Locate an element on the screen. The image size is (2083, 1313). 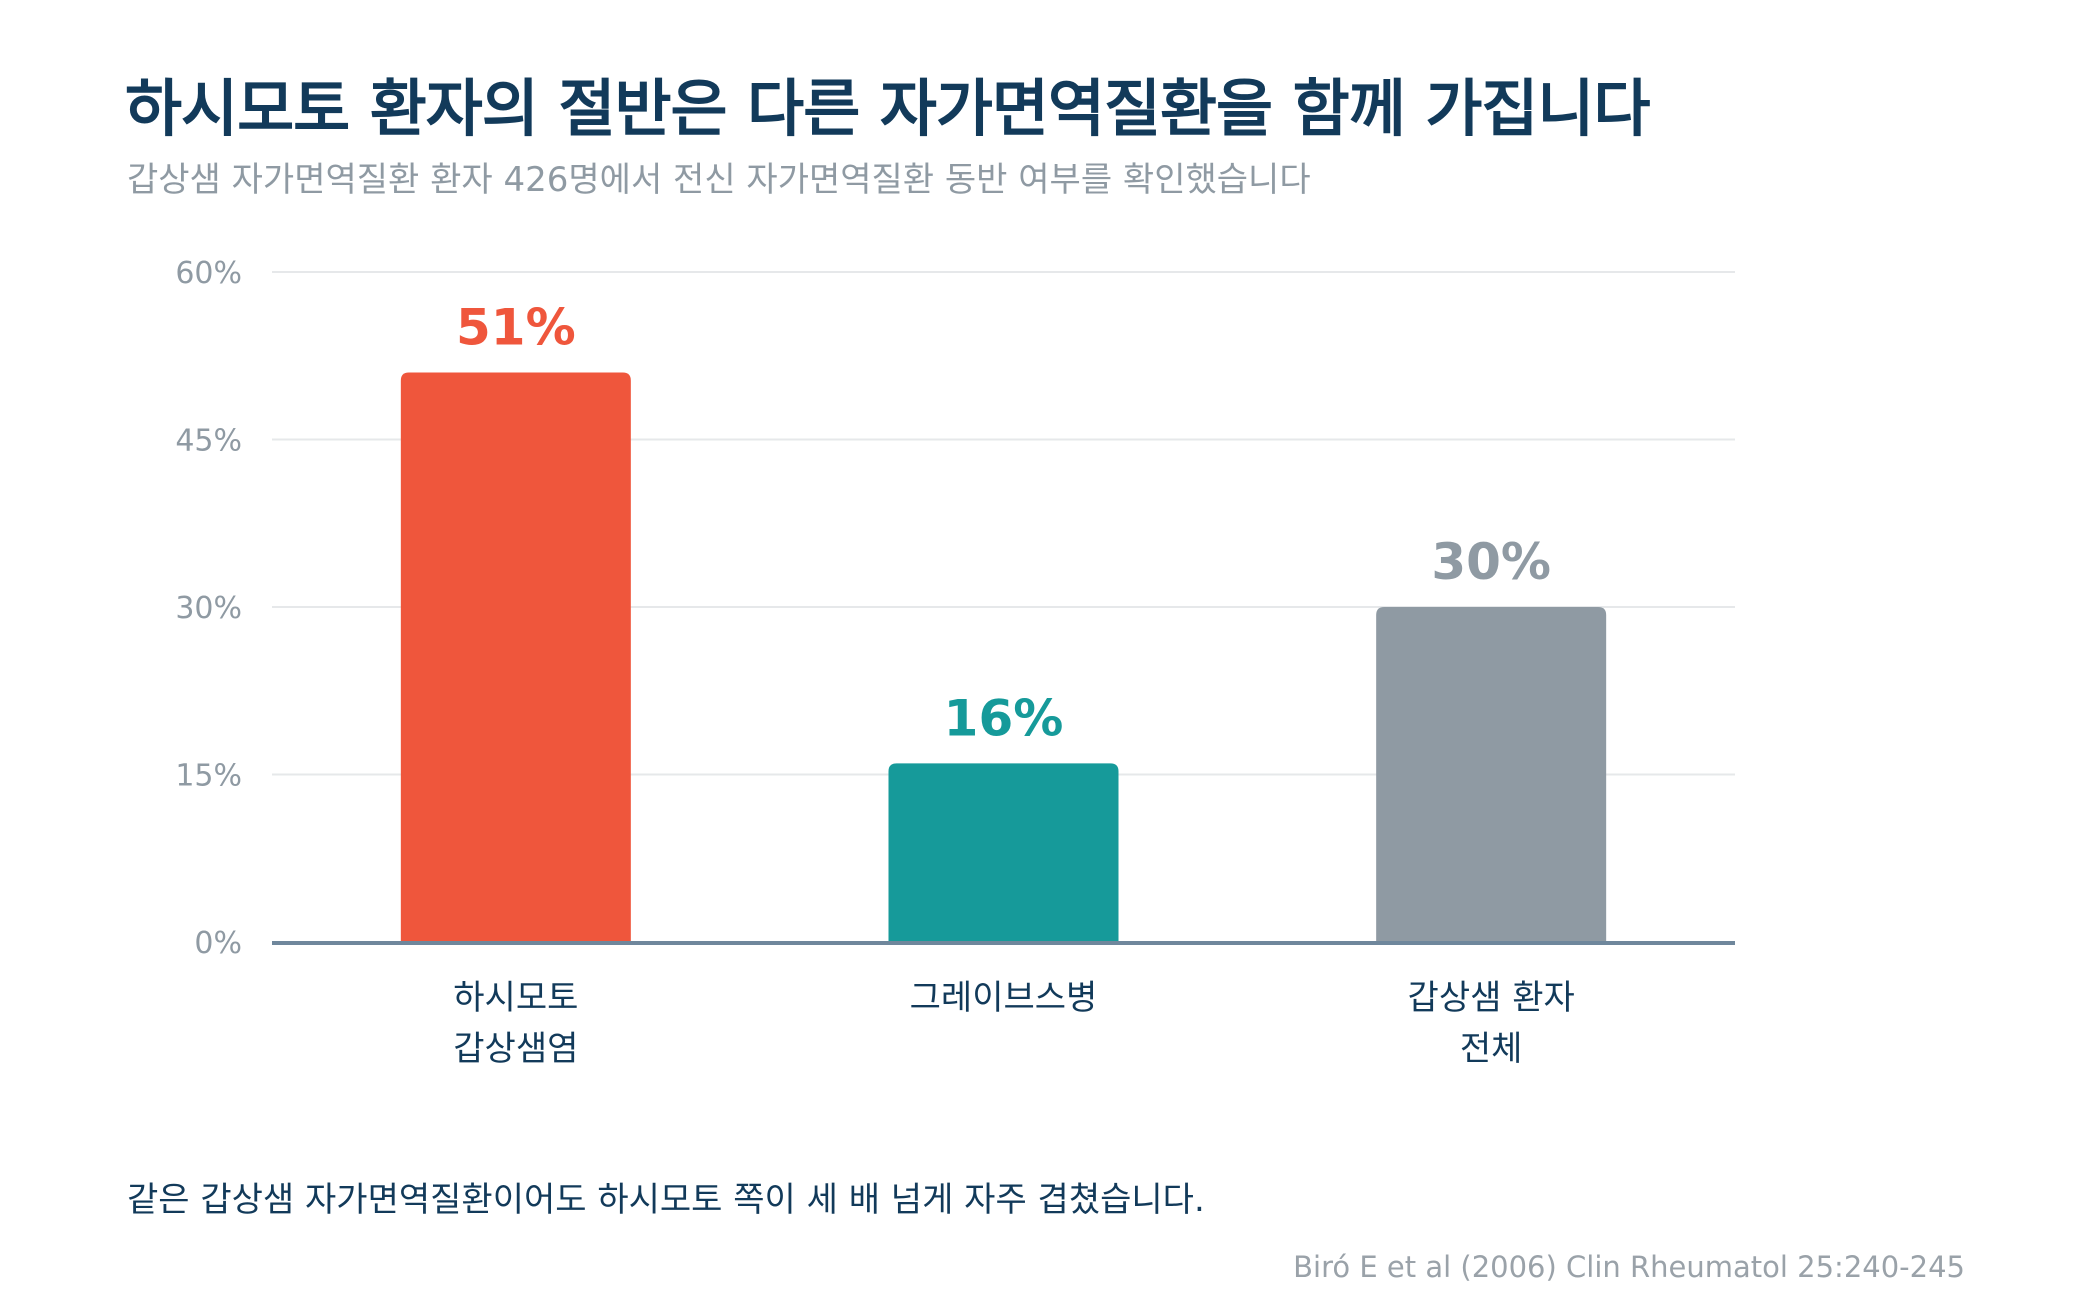
category-label-line: 갑상샘염 is located at coordinates (515, 1049).